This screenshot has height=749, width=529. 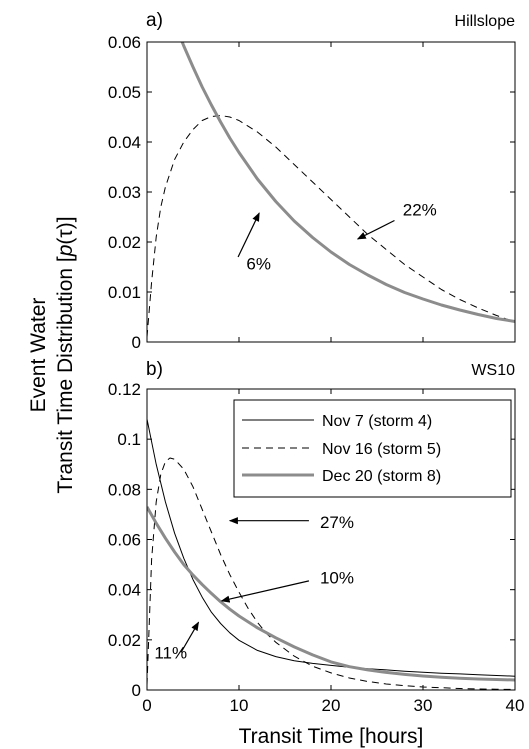 What do you see at coordinates (381, 476) in the screenshot?
I see `legend-label-storm8: Dec 20 (storm 8)` at bounding box center [381, 476].